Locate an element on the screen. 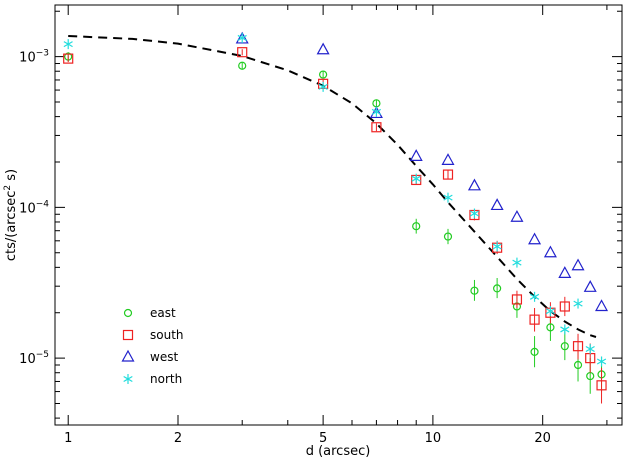 This screenshot has height=463, width=624. legend-marker-north is located at coordinates (128, 379).